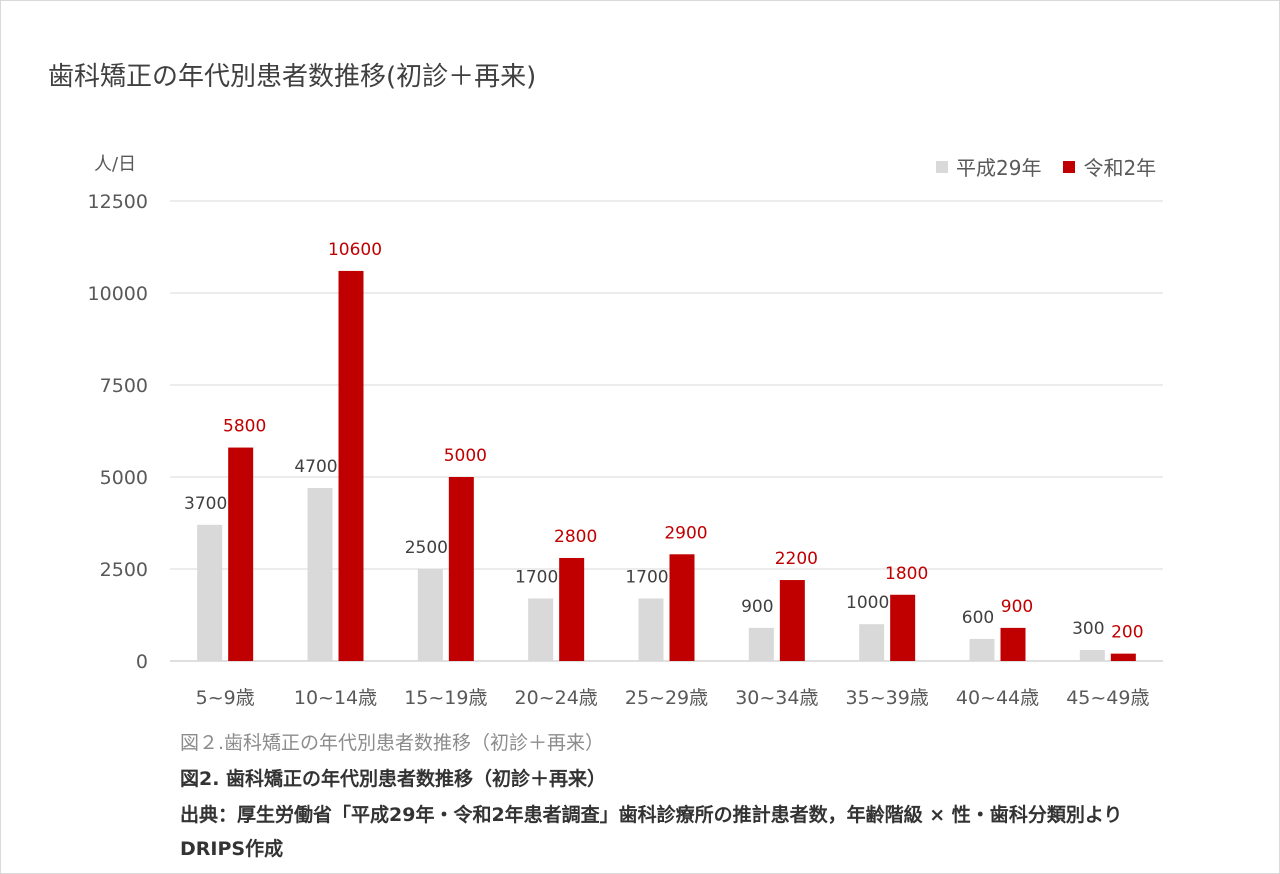  I want to click on legend-swatch-h29, so click(942, 166).